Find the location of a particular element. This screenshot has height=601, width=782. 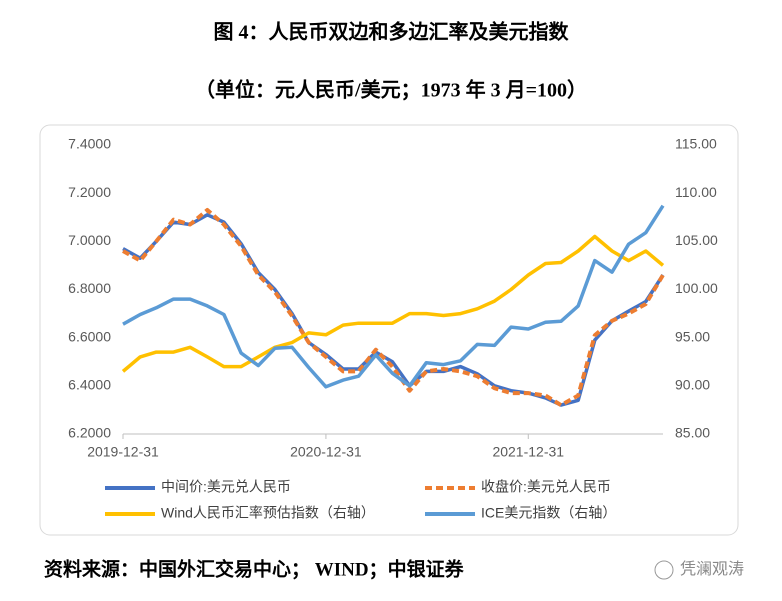

watermark: 凭澜观涛 is located at coordinates (712, 569).